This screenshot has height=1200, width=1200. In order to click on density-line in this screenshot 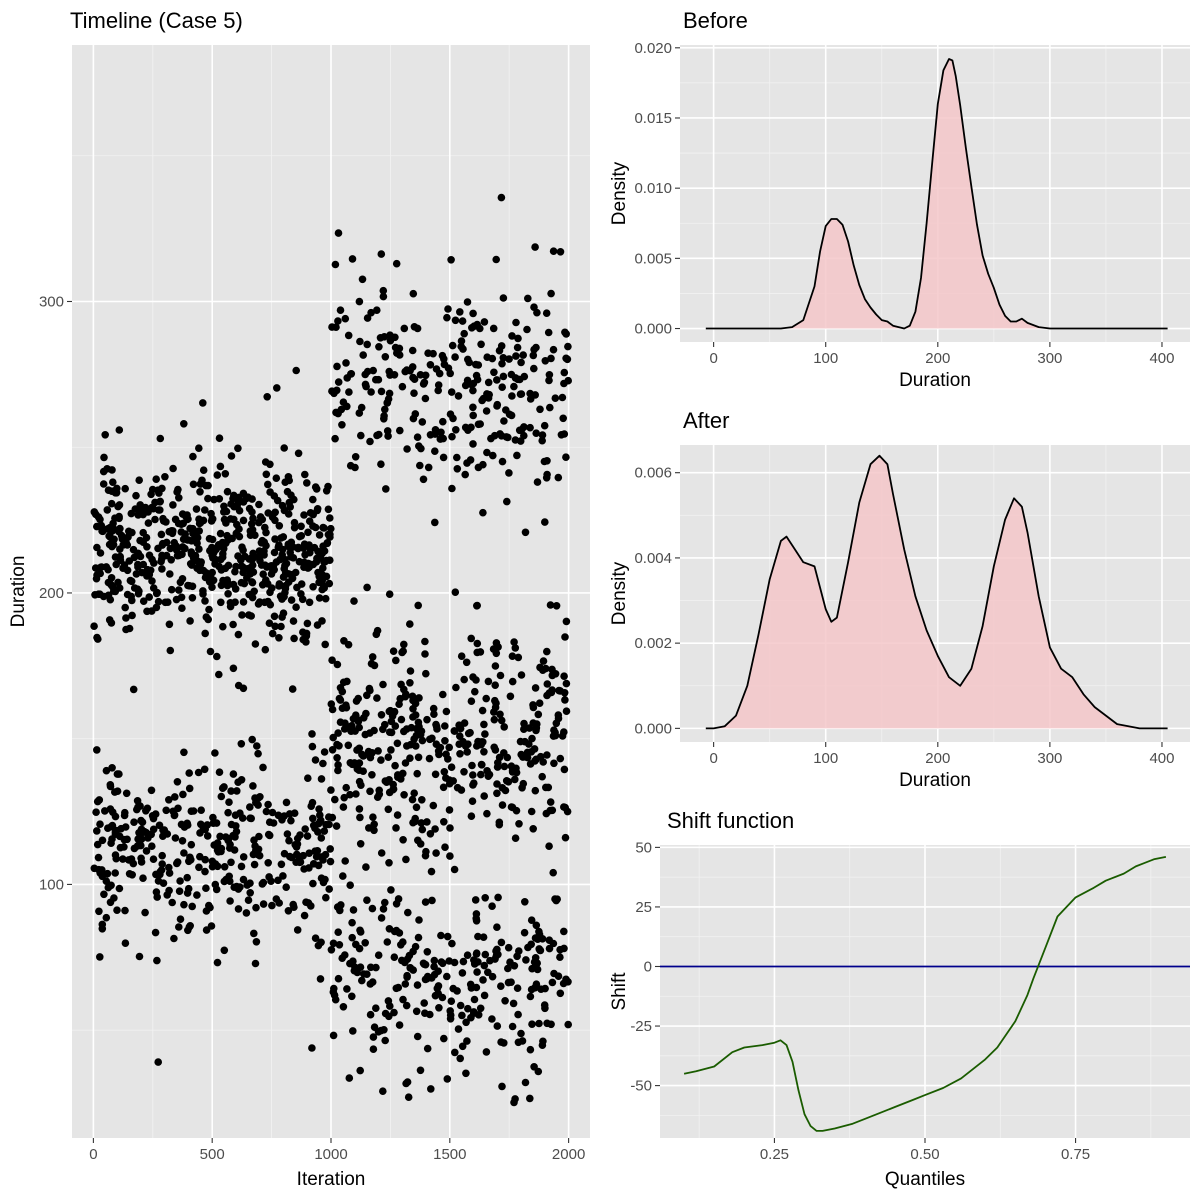, I will do `click(936, 194)`.